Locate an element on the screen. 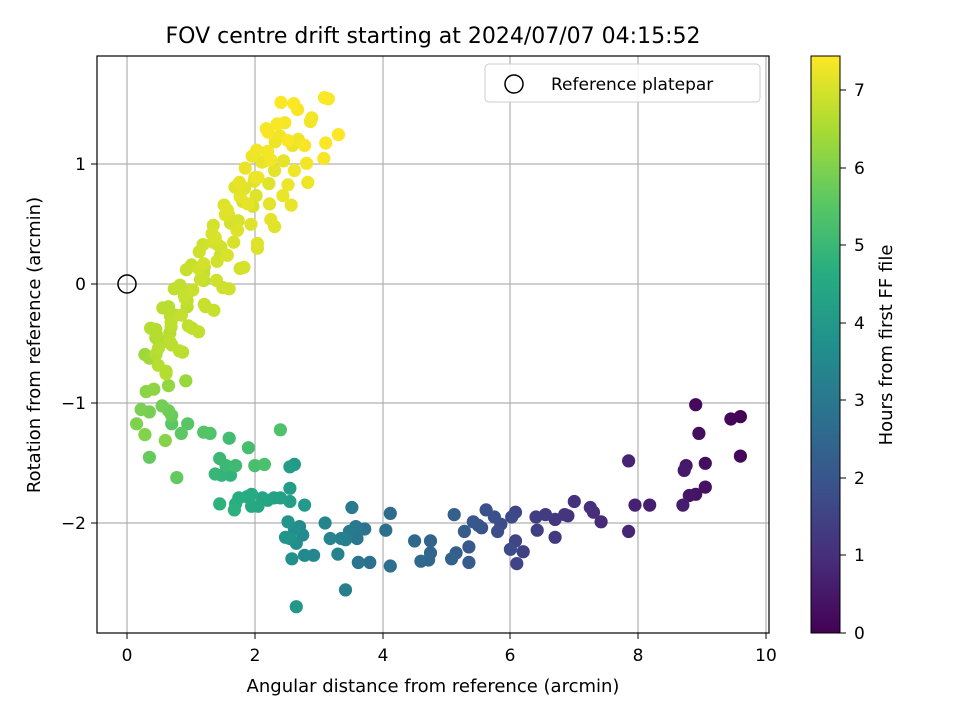 Image resolution: width=960 pixels, height=720 pixels. colorbar-tick-label: 0 is located at coordinates (859, 634).